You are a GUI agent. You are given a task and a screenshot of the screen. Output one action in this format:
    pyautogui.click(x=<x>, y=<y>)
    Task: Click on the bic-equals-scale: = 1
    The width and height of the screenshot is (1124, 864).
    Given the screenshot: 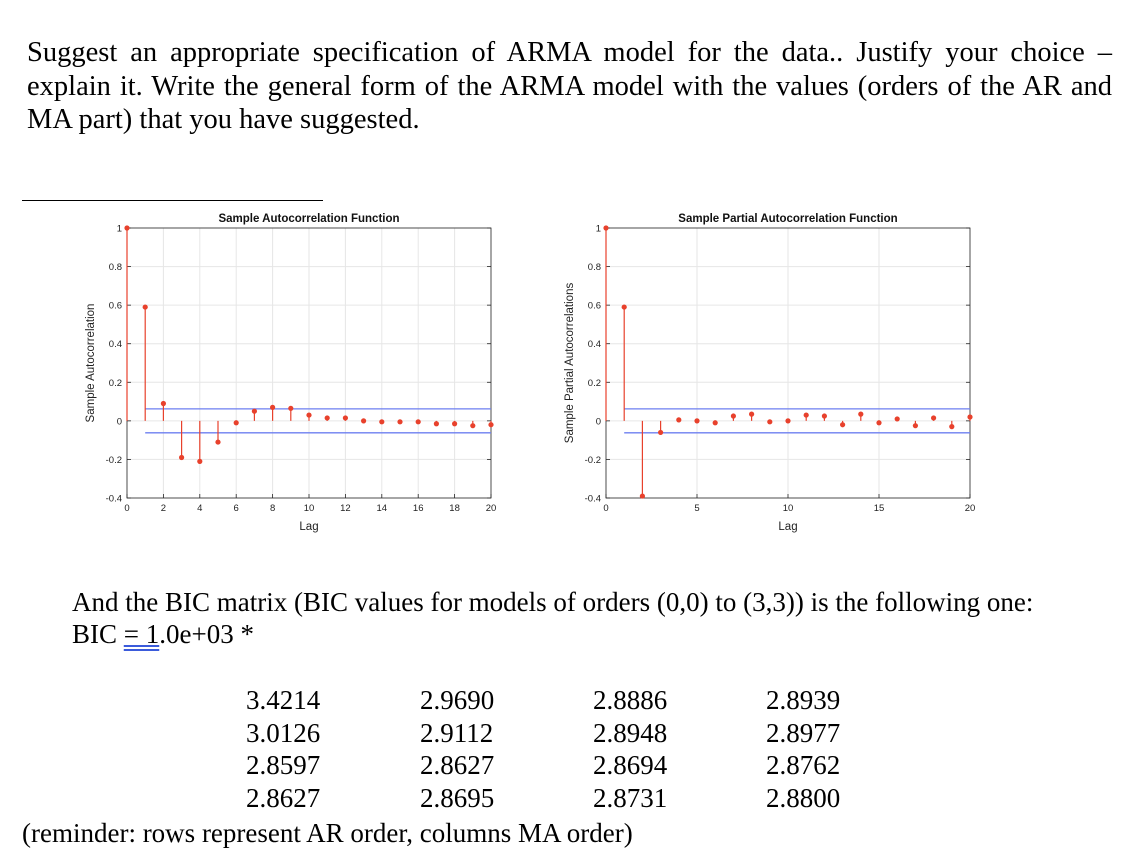 What is the action you would take?
    pyautogui.click(x=141, y=634)
    